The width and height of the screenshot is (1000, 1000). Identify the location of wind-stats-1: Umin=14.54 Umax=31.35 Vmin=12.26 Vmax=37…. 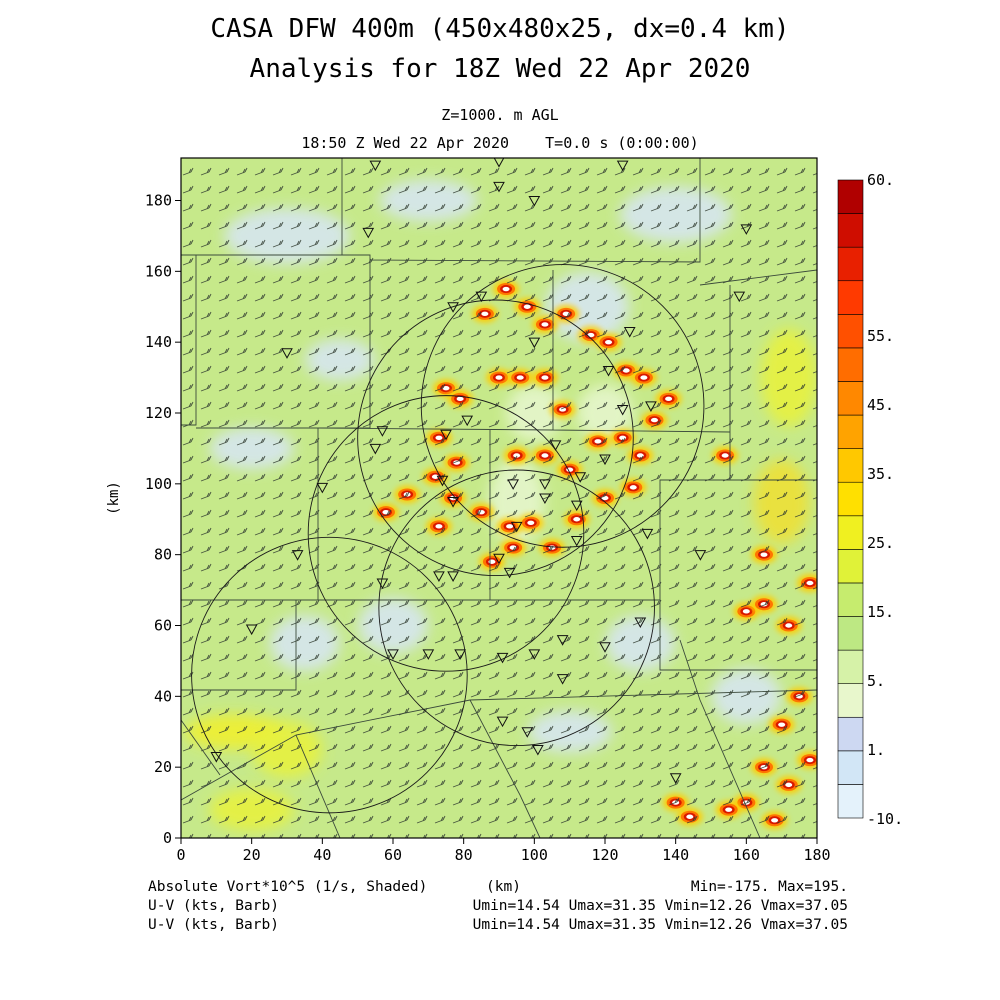
(660, 906).